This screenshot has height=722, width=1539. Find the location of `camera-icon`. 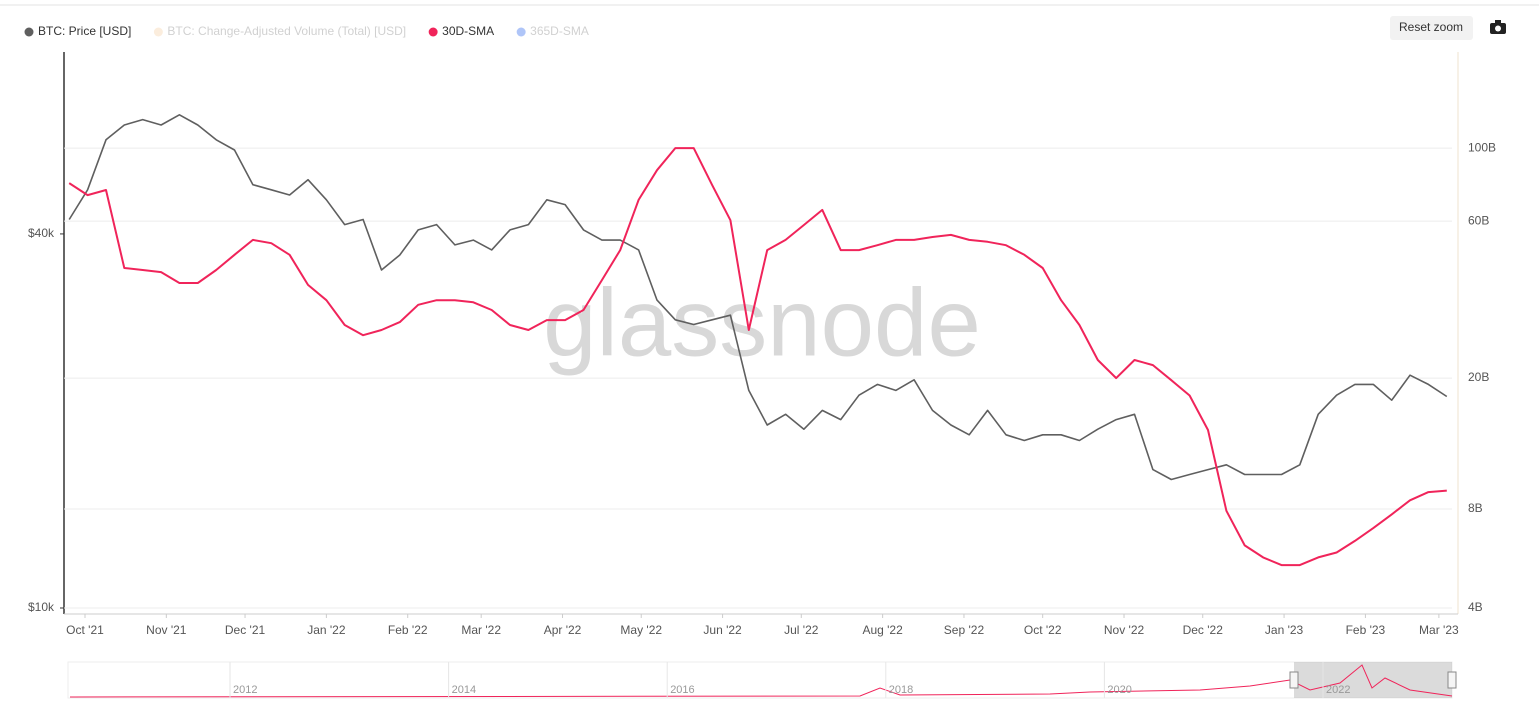

camera-icon is located at coordinates (1498, 27).